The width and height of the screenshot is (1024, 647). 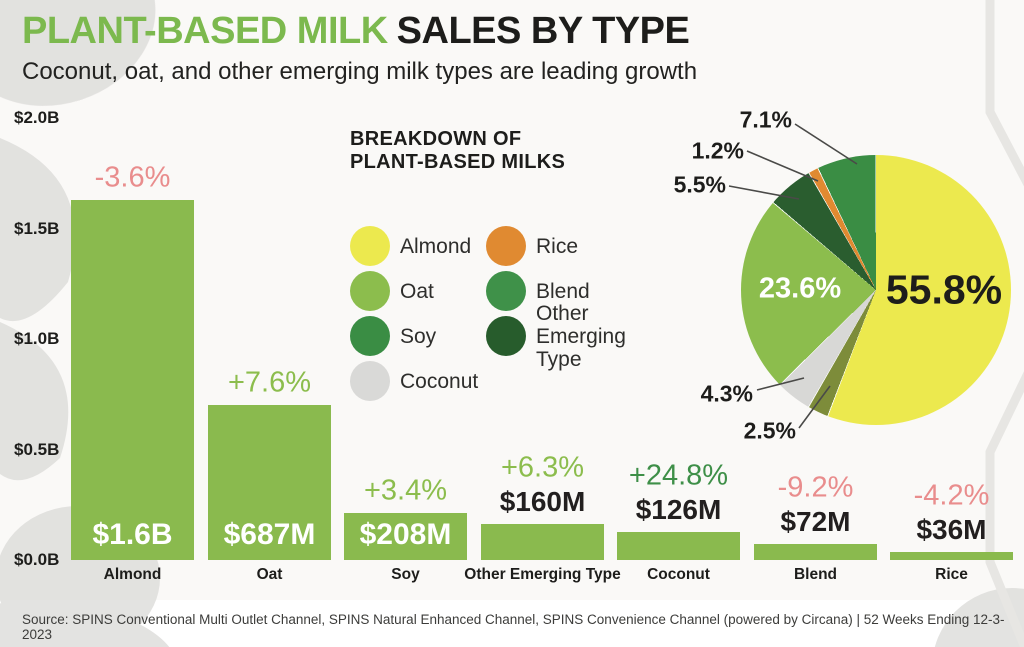 What do you see at coordinates (563, 291) in the screenshot?
I see `legend-item-label: Blend` at bounding box center [563, 291].